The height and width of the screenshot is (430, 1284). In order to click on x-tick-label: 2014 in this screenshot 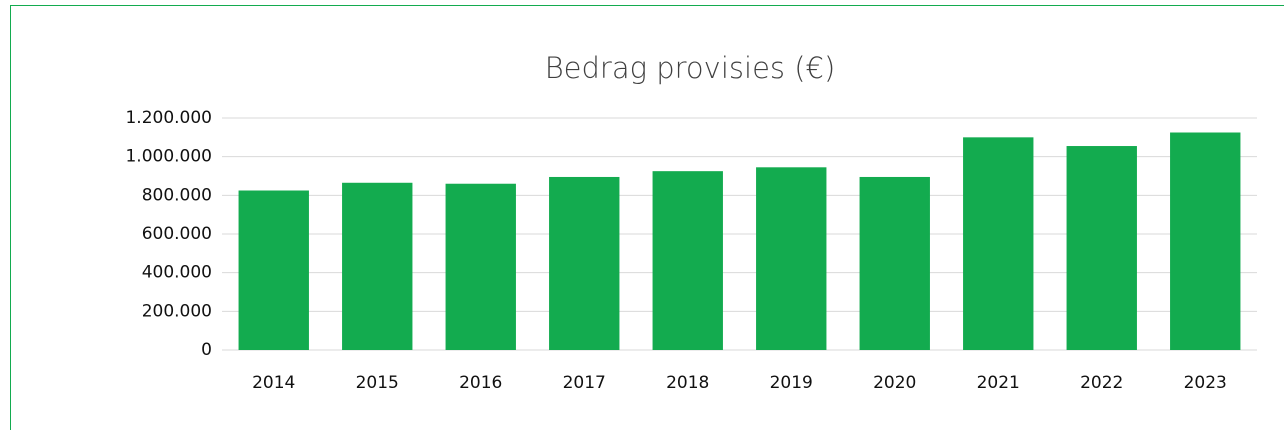, I will do `click(273, 383)`.